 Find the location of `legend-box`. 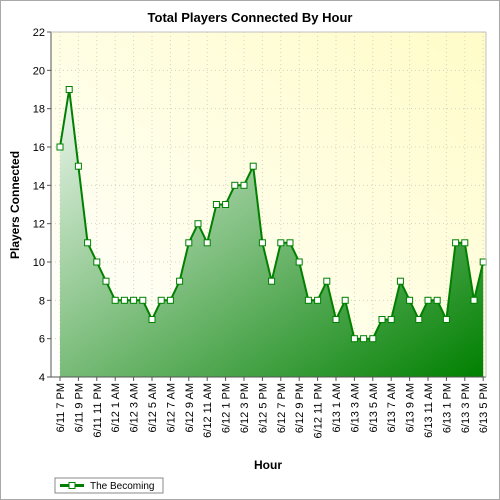

legend-box is located at coordinates (109, 485).